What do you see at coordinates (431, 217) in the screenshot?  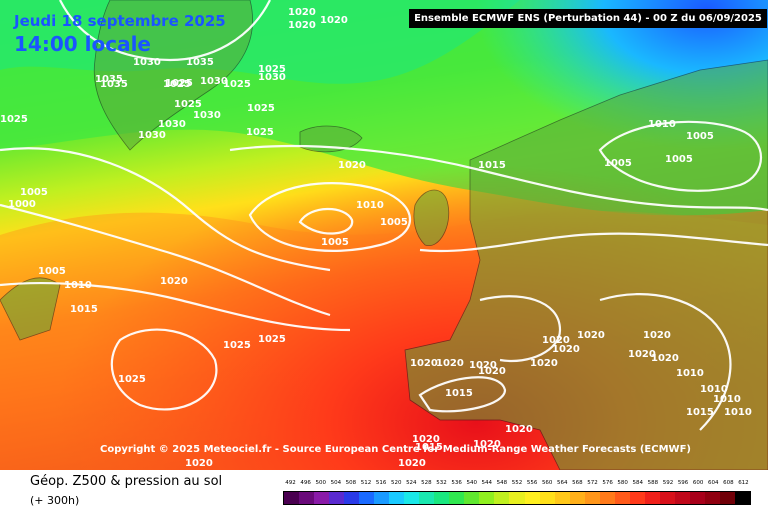 I see `british-isles` at bounding box center [431, 217].